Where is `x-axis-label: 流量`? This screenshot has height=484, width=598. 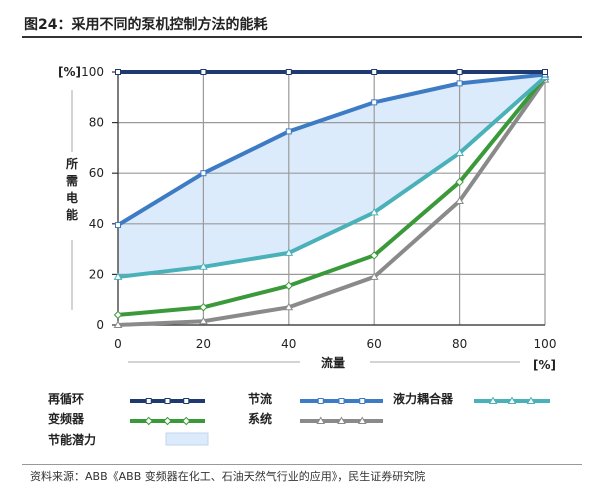
x-axis-label: 流量 is located at coordinates (333, 362).